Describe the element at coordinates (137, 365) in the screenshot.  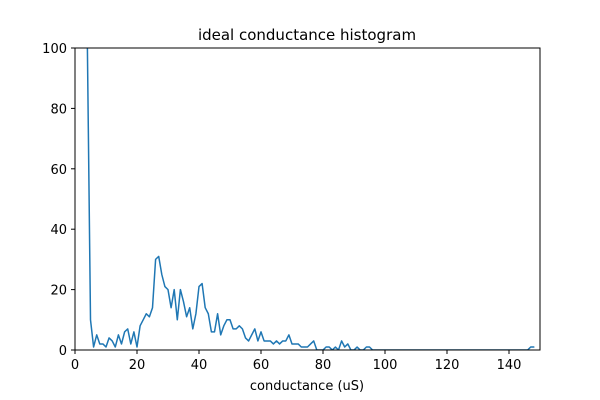
I see `x-tick-label: 20` at that location.